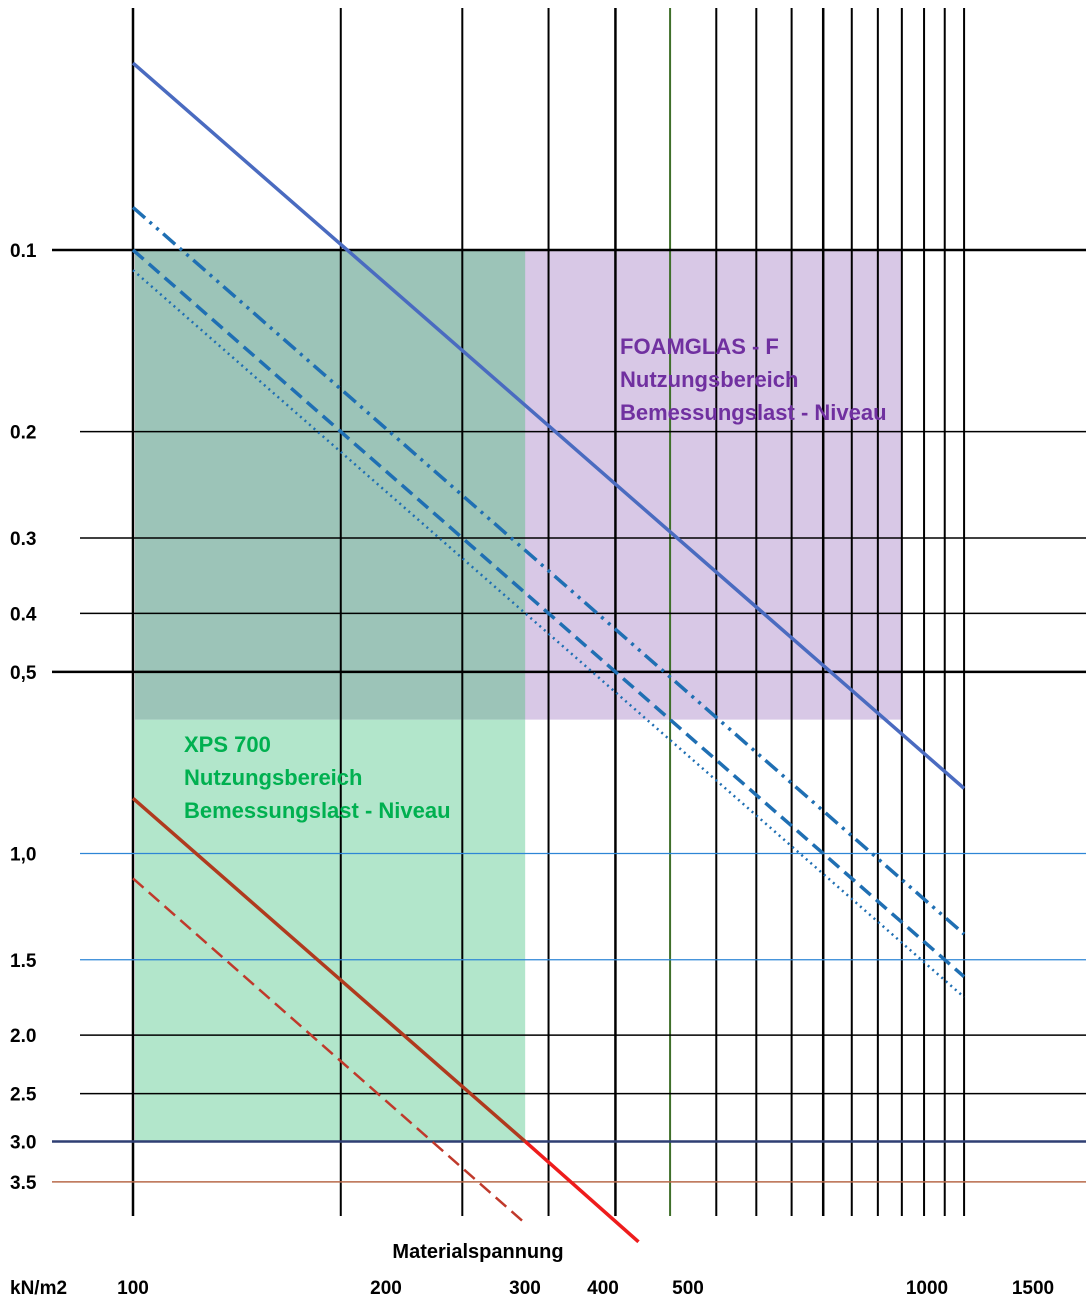 This screenshot has height=1299, width=1086. I want to click on overlap-region, so click(330, 485).